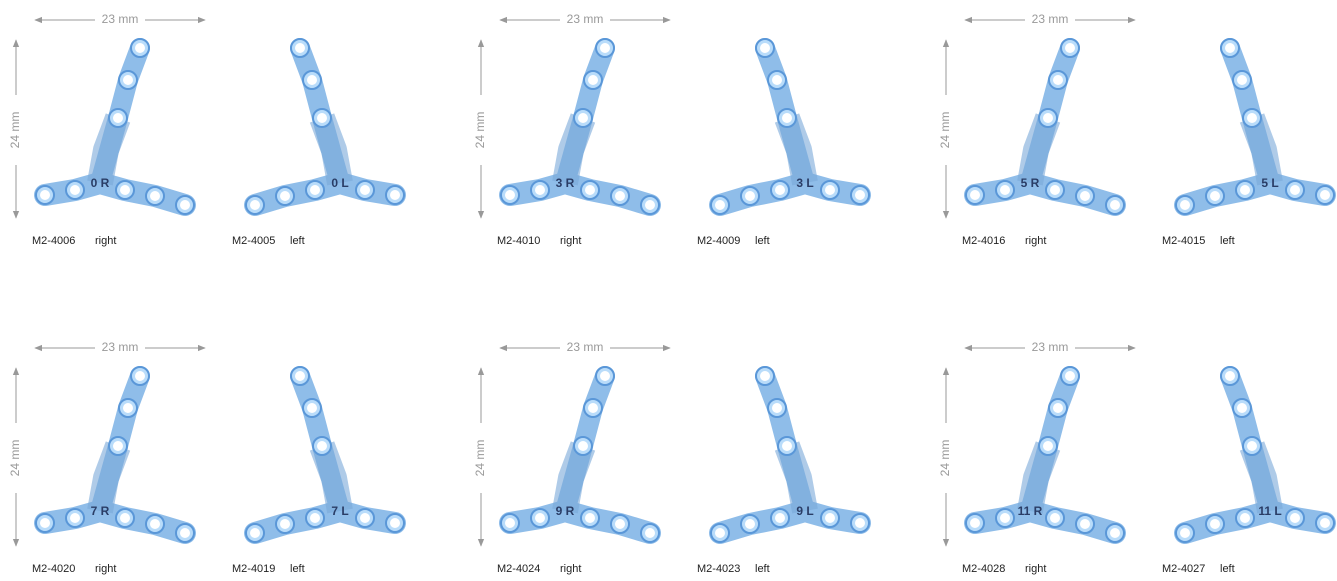 The image size is (1337, 581). I want to click on plate-group: 23 mm 24 mm 0 R M2-4006 right 0 L M2-4005 left, so click(207, 129).